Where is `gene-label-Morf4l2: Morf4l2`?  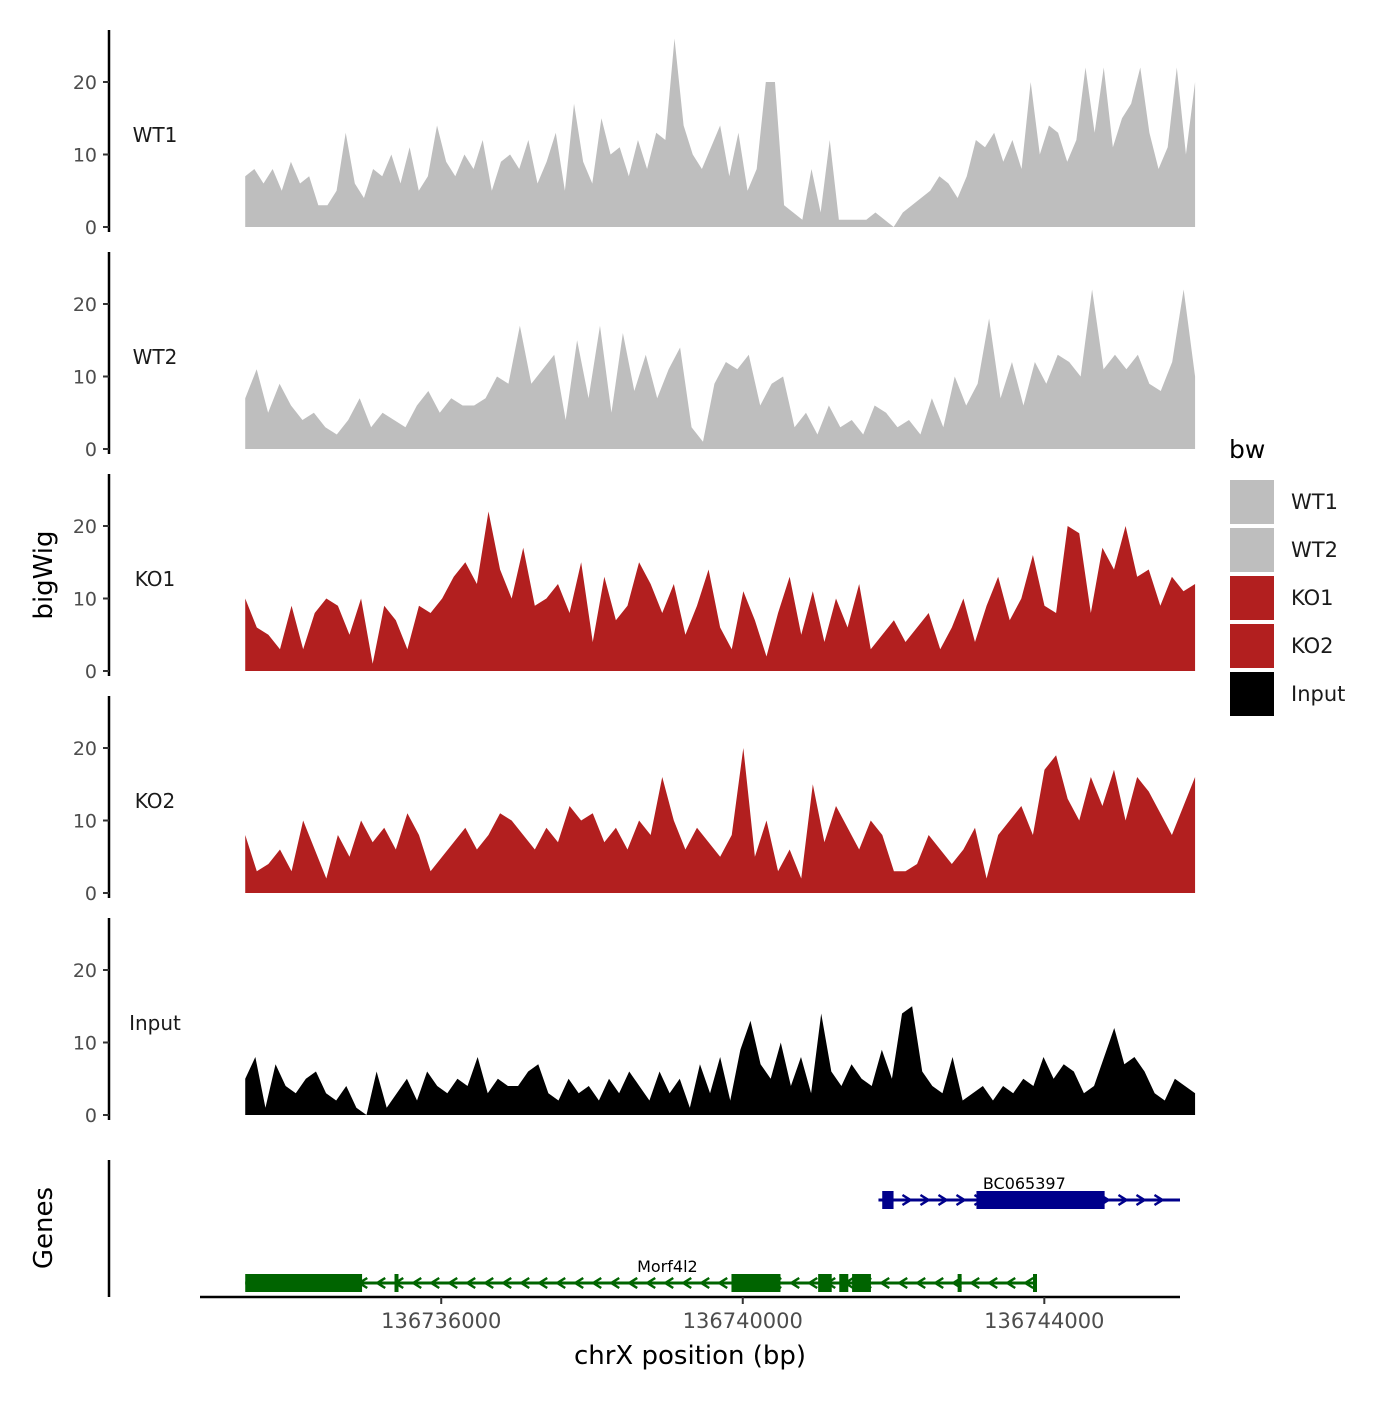
gene-label-Morf4l2: Morf4l2 is located at coordinates (667, 1266).